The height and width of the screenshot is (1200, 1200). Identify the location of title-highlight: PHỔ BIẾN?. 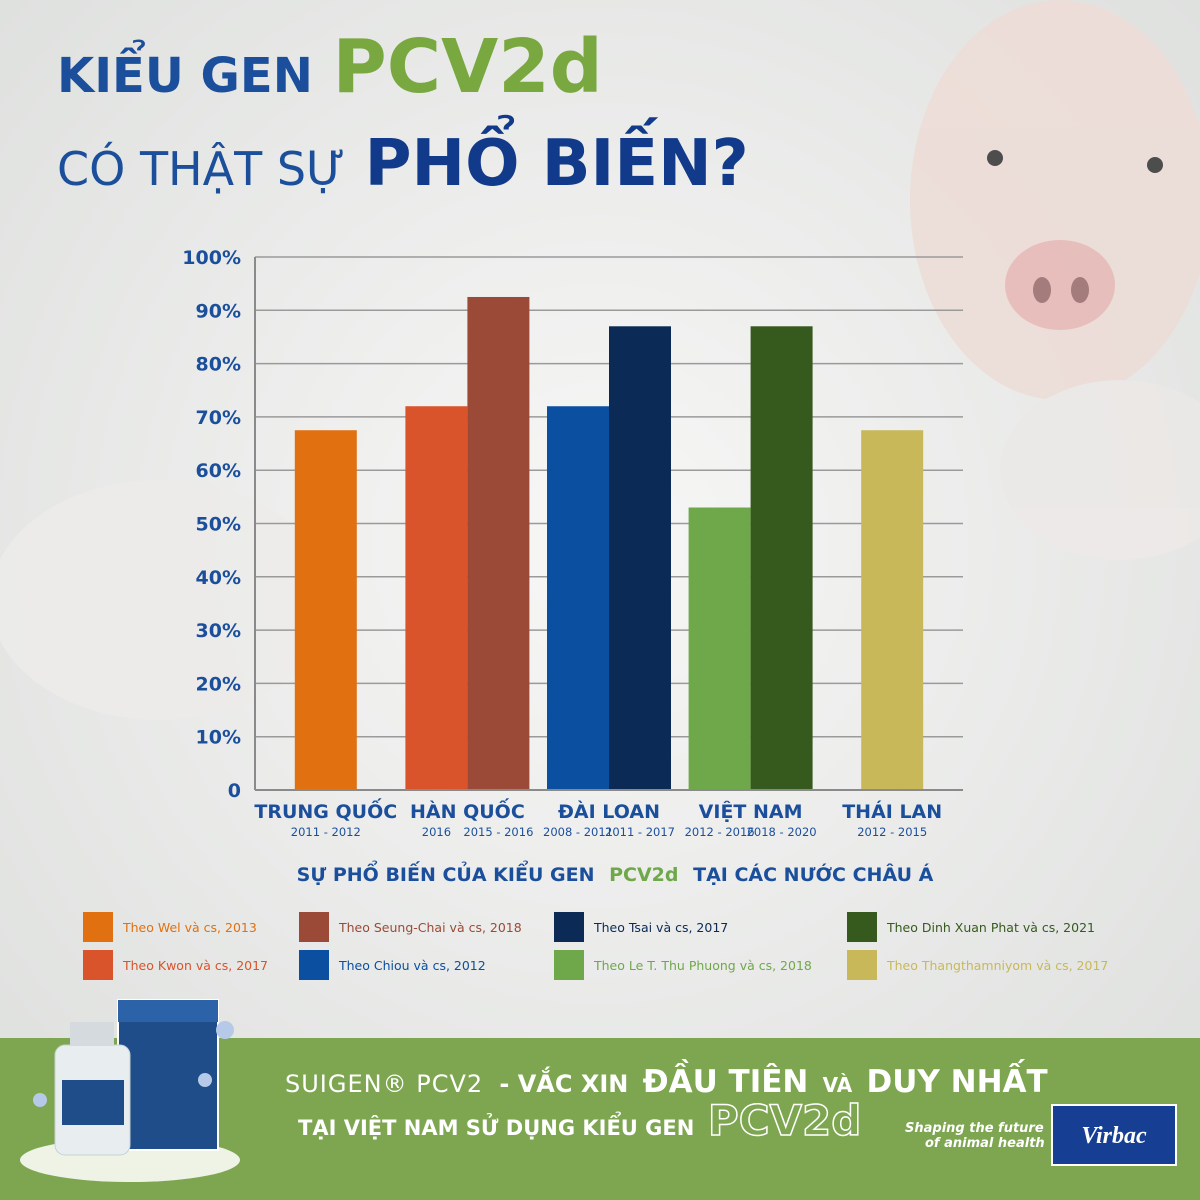
(557, 157).